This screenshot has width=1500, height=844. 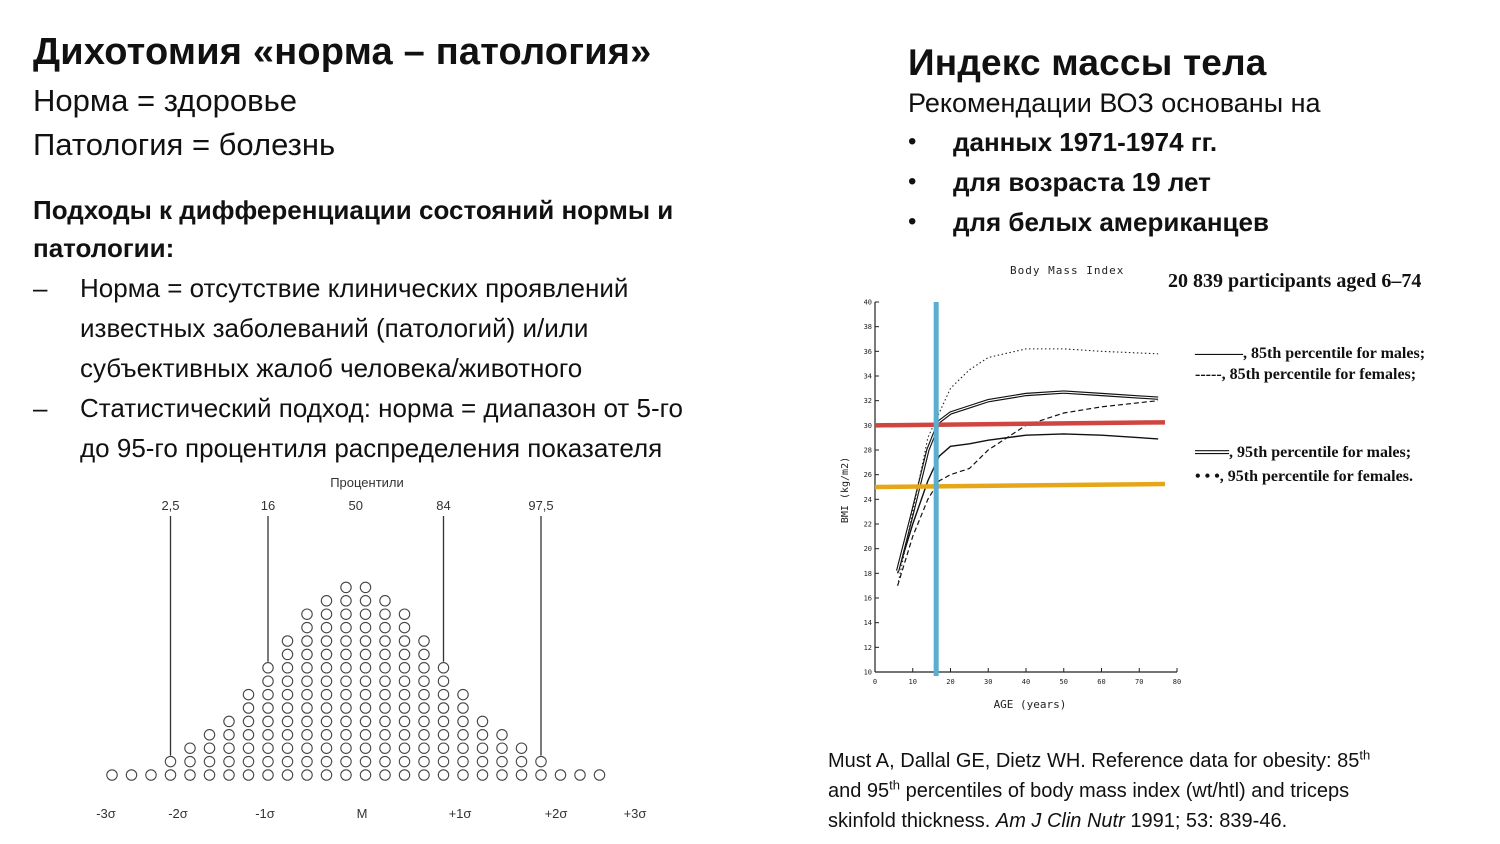 What do you see at coordinates (540, 505) in the screenshot?
I see `percentile-label: 97,5` at bounding box center [540, 505].